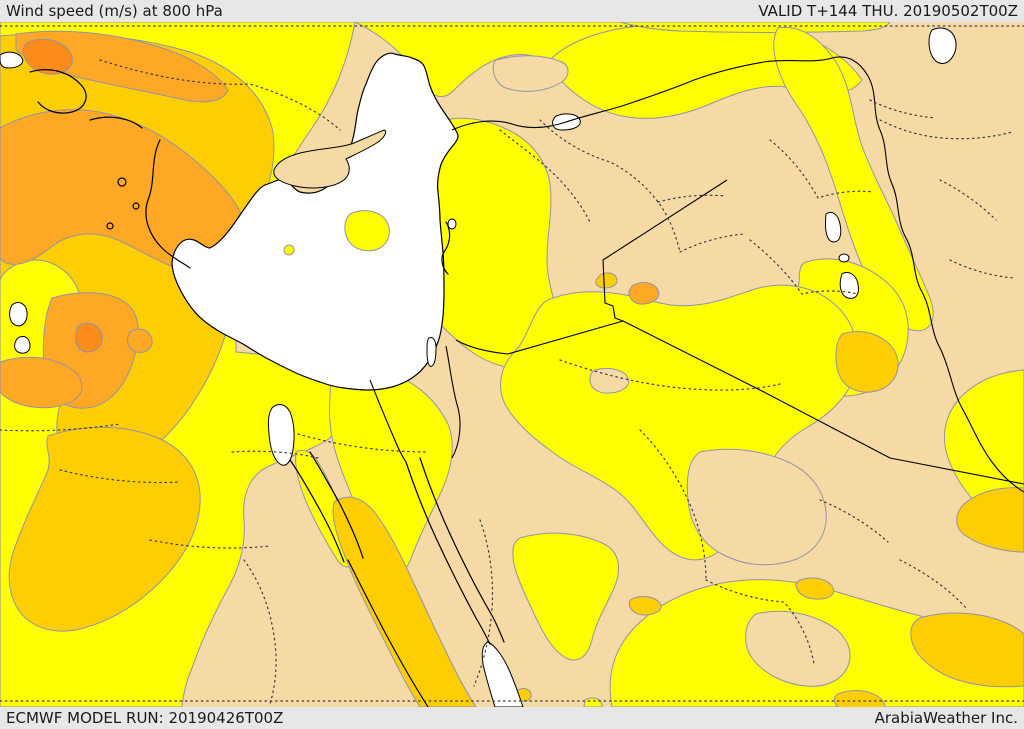 This screenshot has height=729, width=1024. What do you see at coordinates (502, 674) in the screenshot?
I see `red-sea` at bounding box center [502, 674].